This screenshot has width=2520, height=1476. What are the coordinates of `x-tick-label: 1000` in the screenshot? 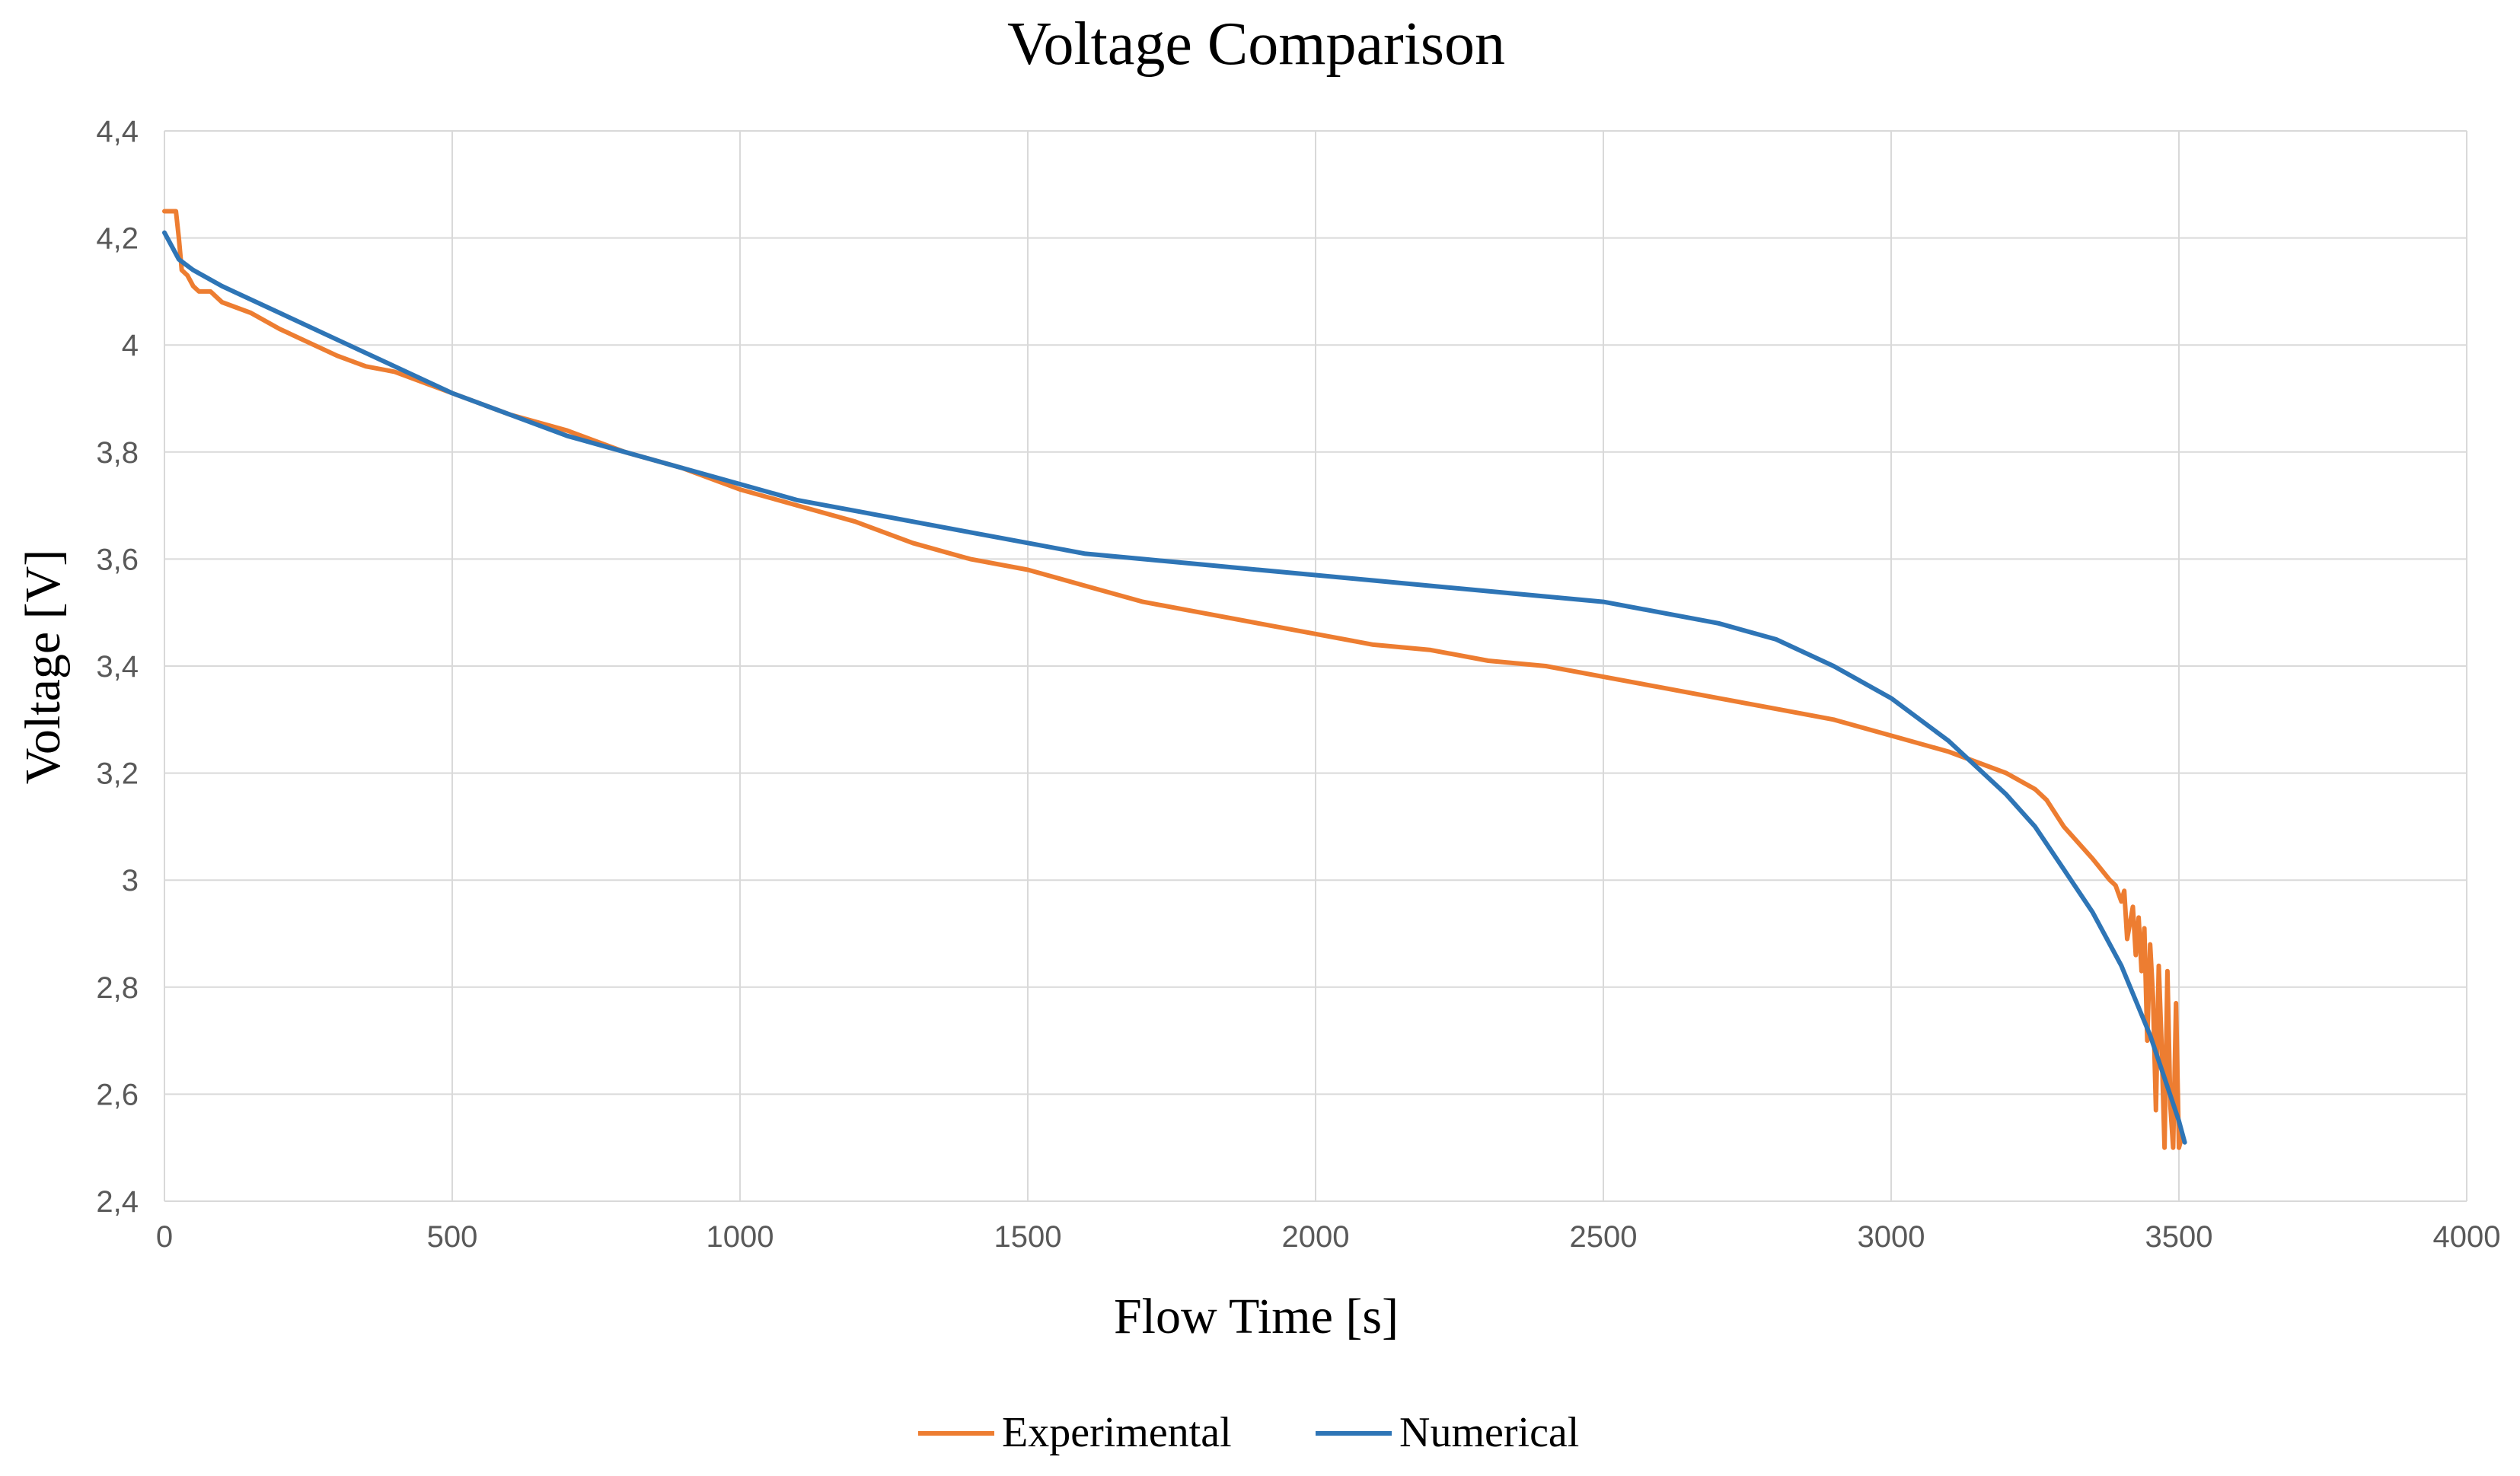 It's located at (740, 1237).